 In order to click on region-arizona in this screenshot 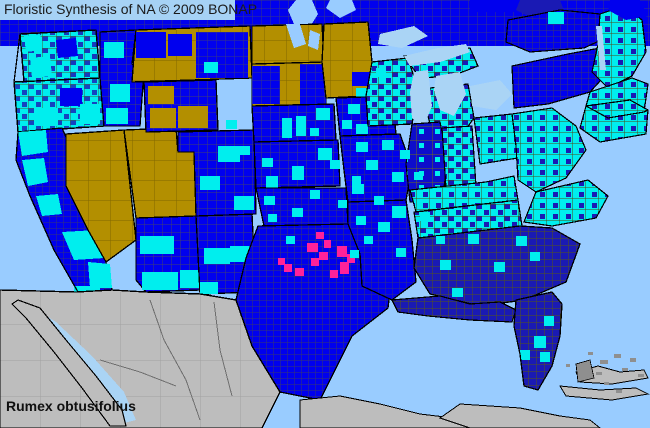, I will do `click(168, 254)`.